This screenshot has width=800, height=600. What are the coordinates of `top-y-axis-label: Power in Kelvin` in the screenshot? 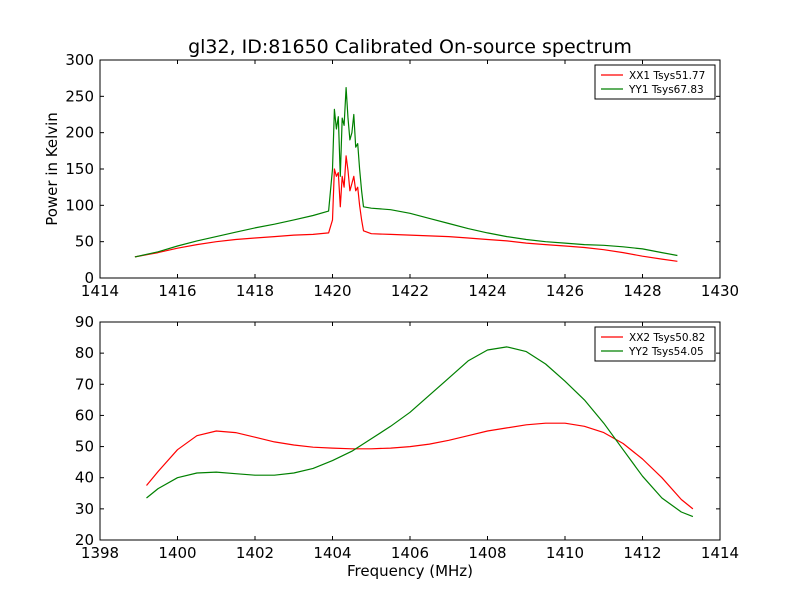 It's located at (52, 169).